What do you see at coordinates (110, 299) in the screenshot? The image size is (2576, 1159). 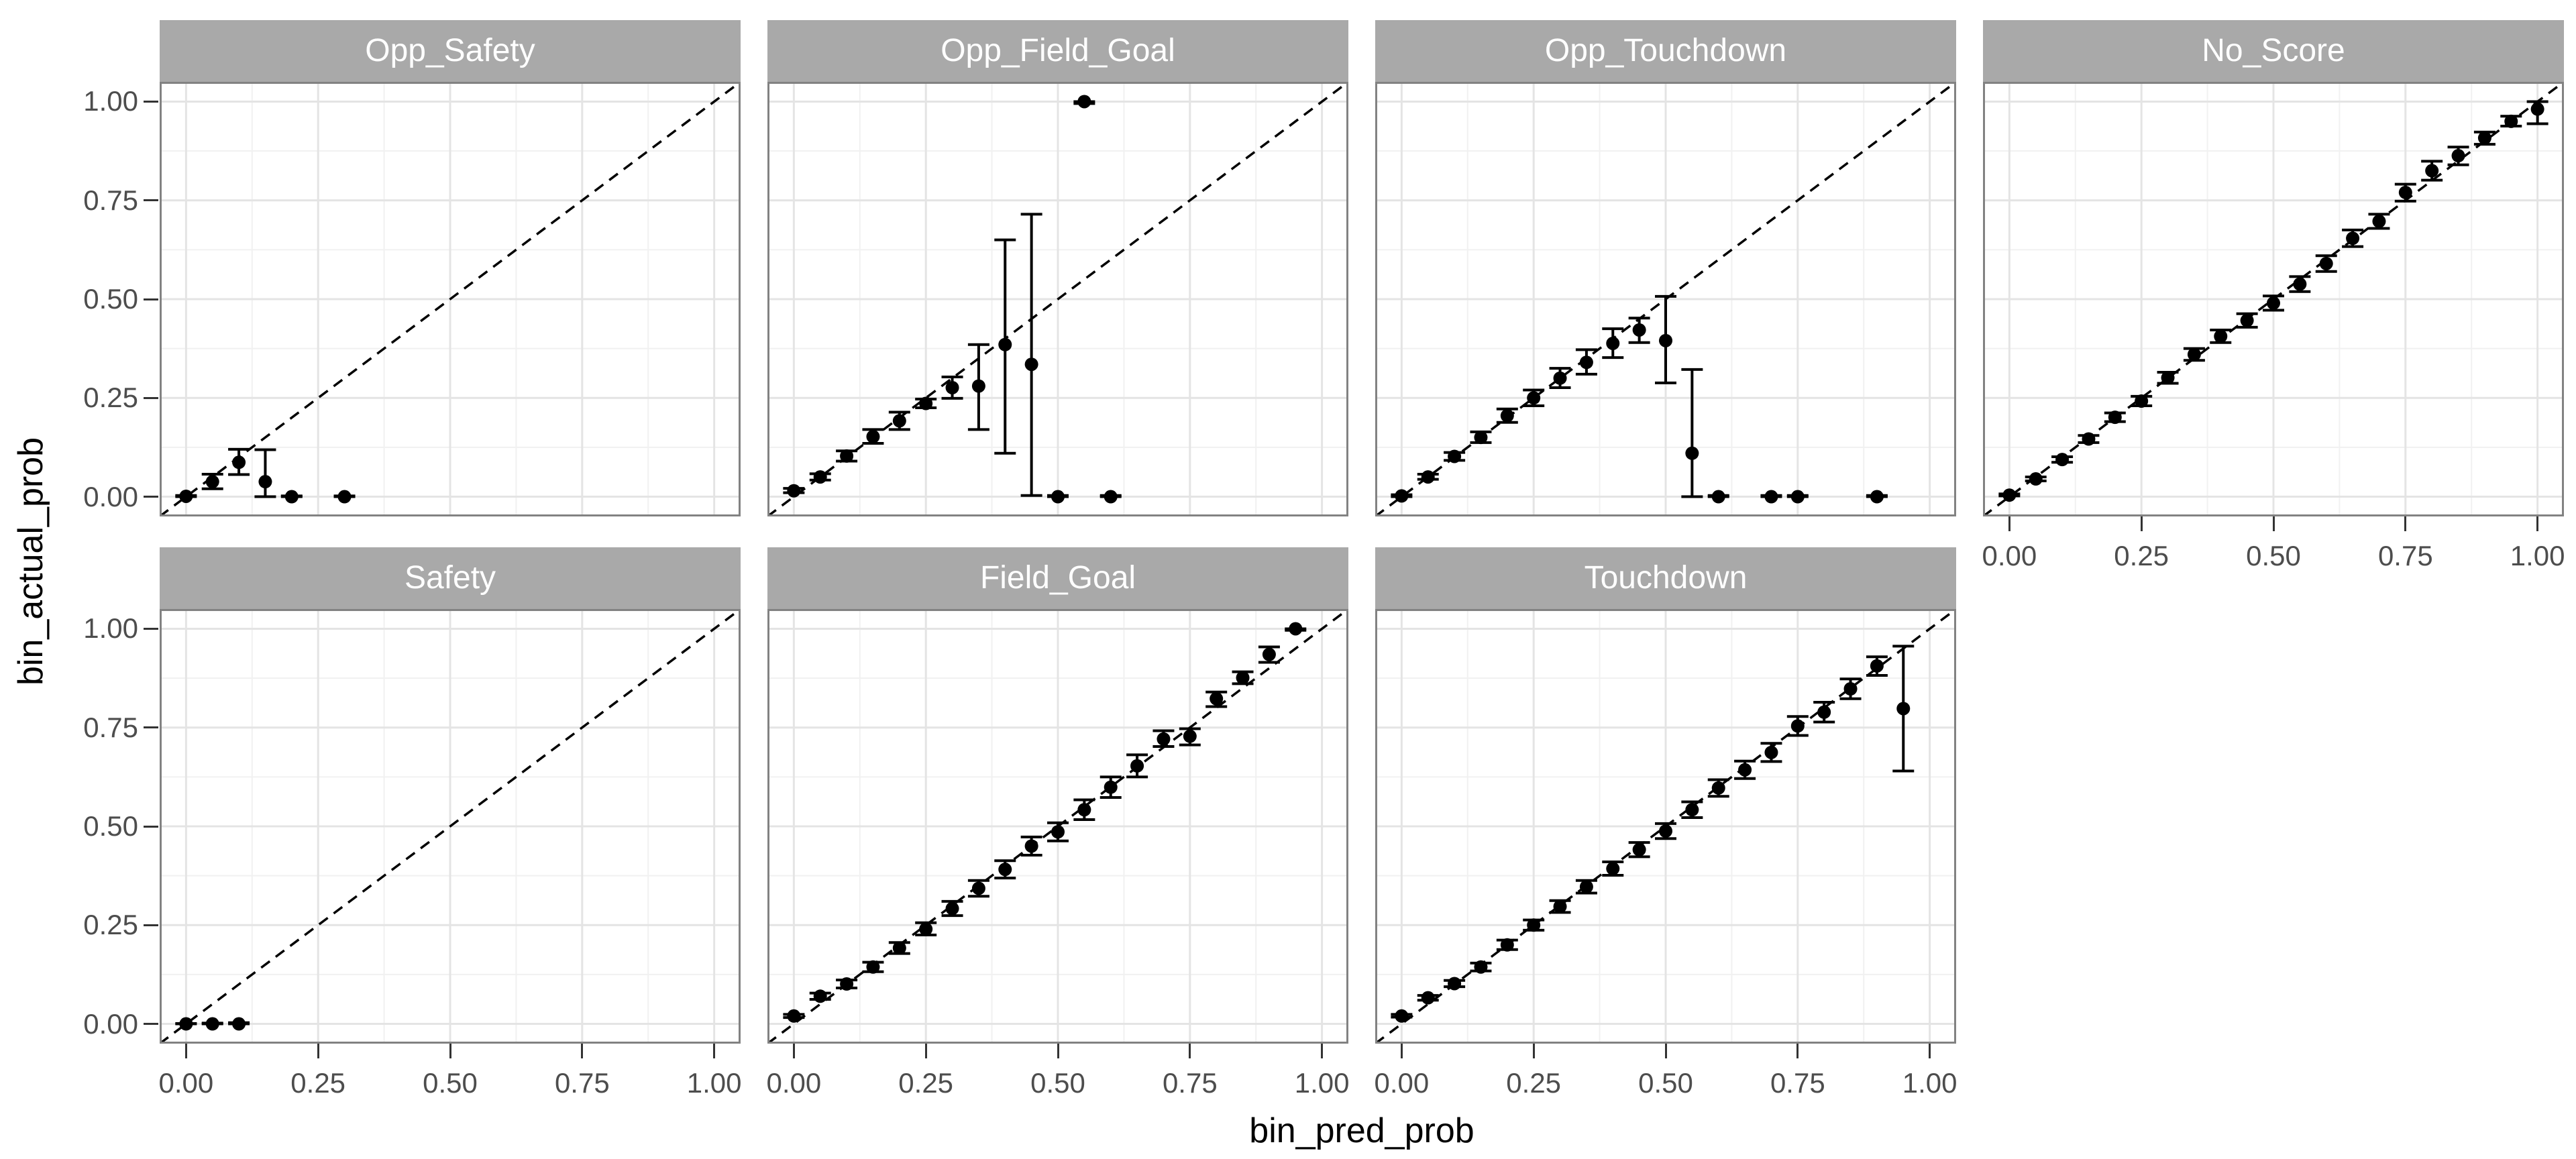 I see `y-tick-label-row0: 0.50` at bounding box center [110, 299].